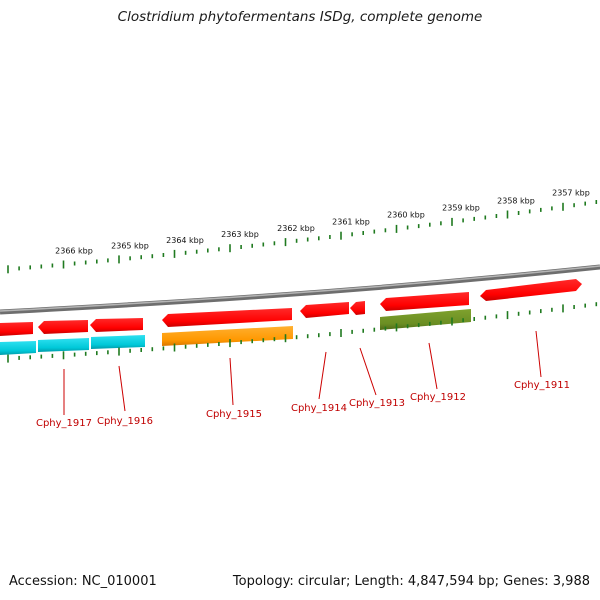 The width and height of the screenshot is (600, 600). What do you see at coordinates (74, 251) in the screenshot?
I see `scale-label: 2366 kbp` at bounding box center [74, 251].